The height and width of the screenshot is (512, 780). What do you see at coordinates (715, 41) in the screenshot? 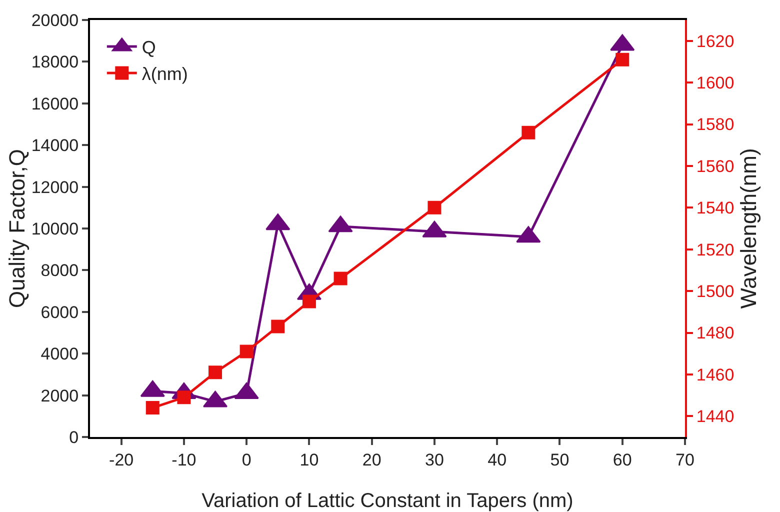
I see `y2-tick-label: 1620` at bounding box center [715, 41].